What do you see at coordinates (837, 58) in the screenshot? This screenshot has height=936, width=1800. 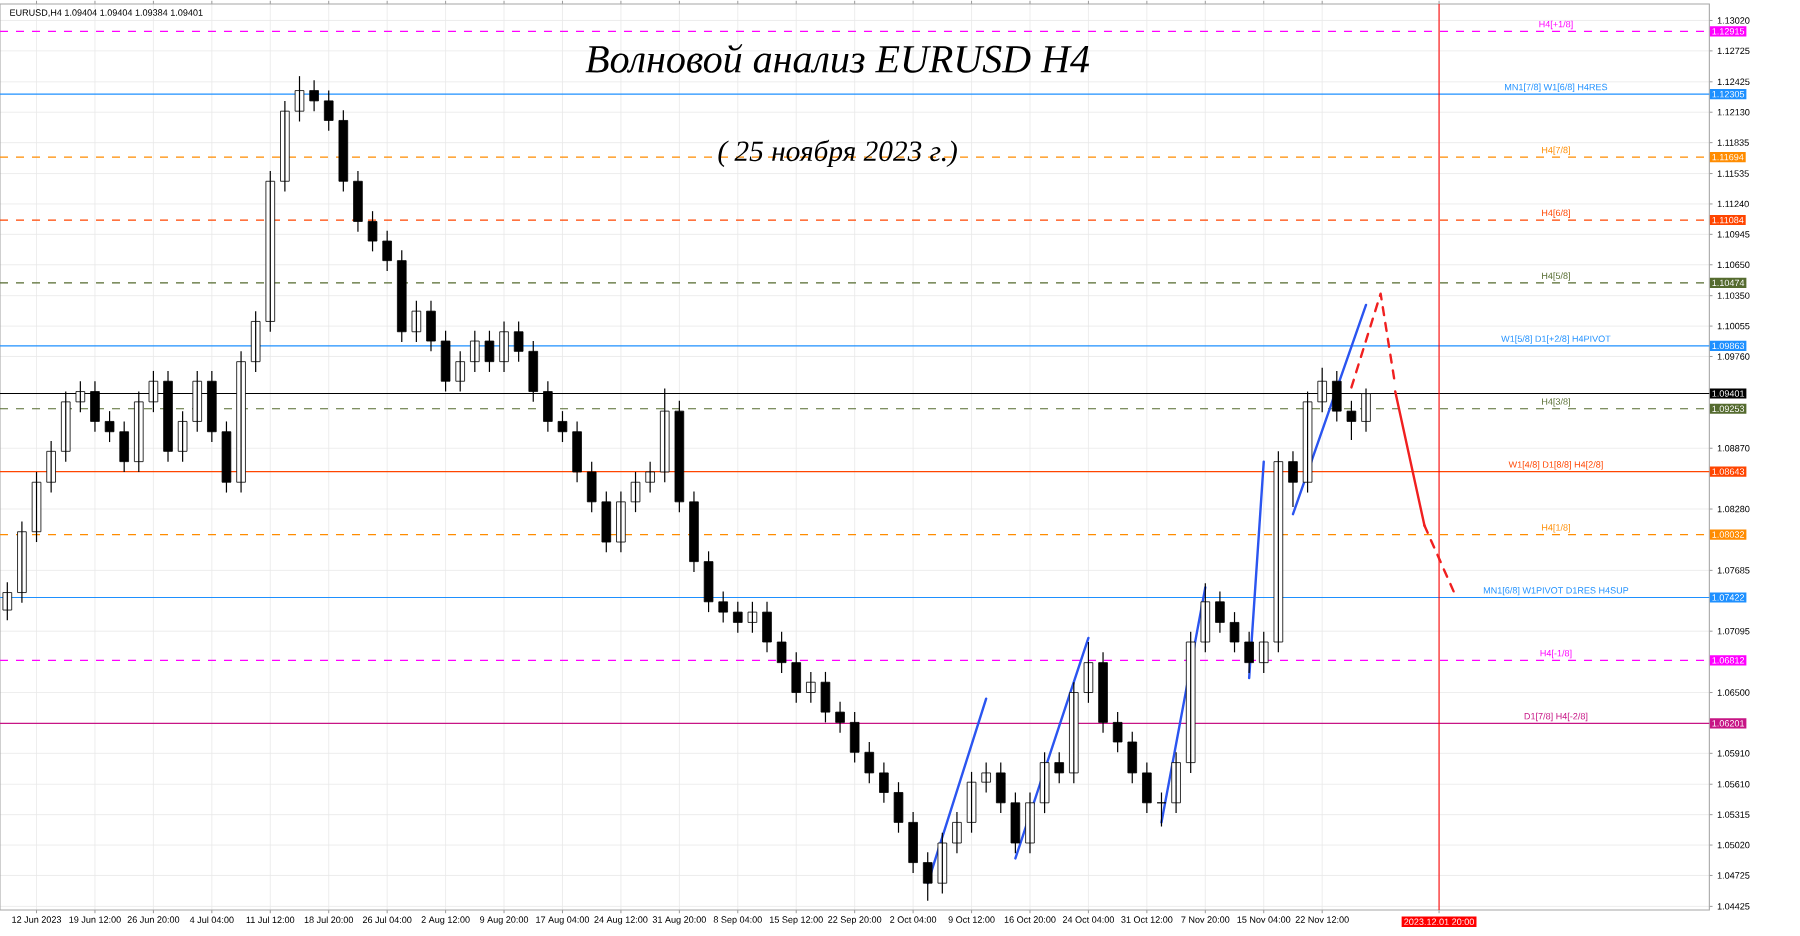 I see `text: Волновой анализ EURUSD H4` at bounding box center [837, 58].